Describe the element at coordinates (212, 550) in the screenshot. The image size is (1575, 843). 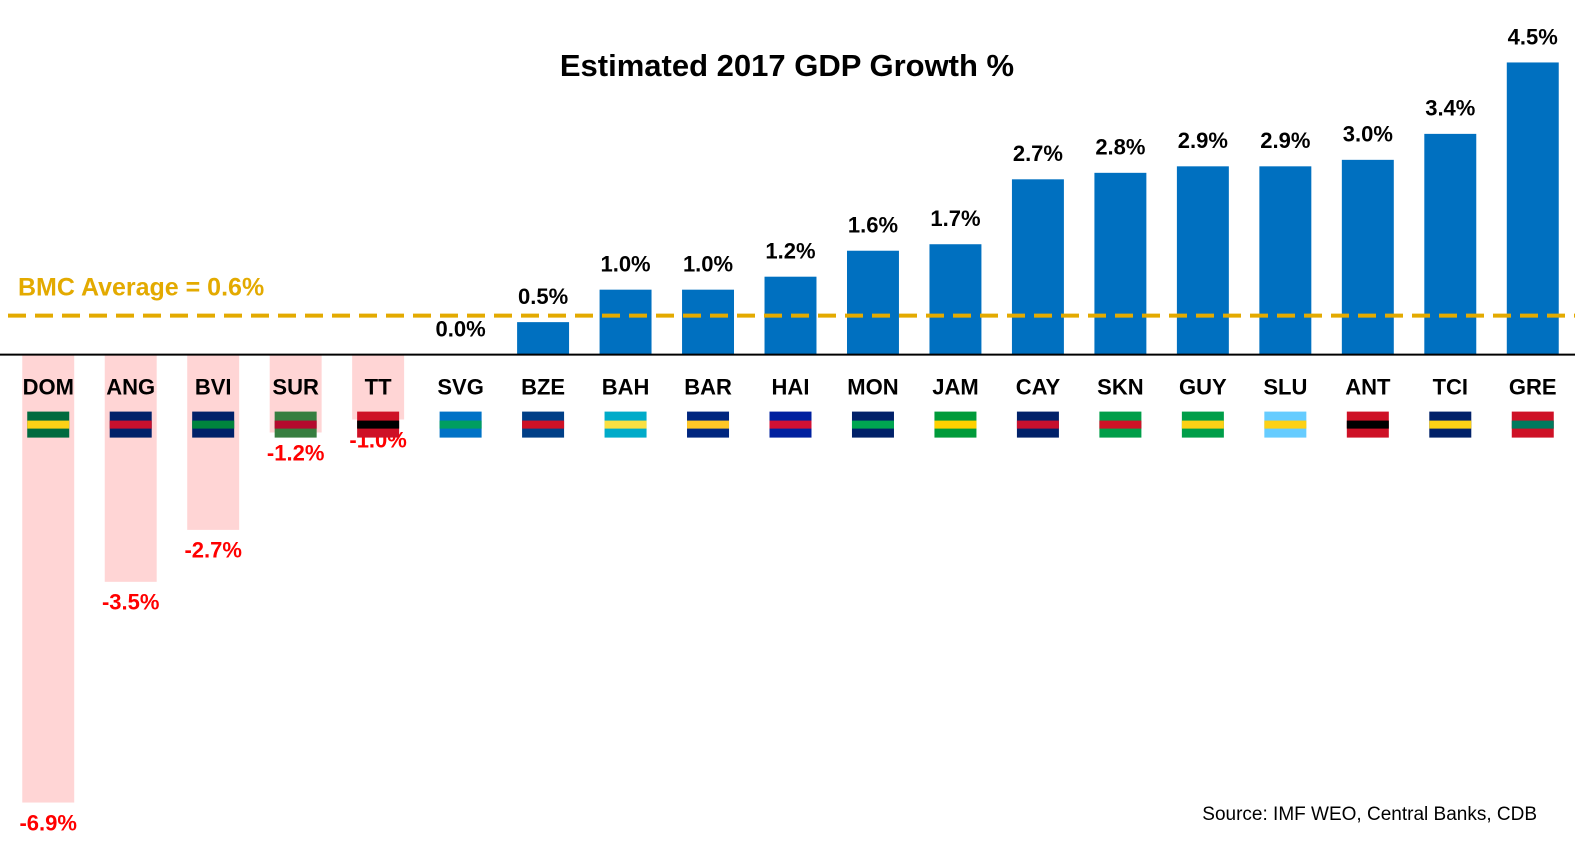
I see `value-label: -2.7%` at that location.